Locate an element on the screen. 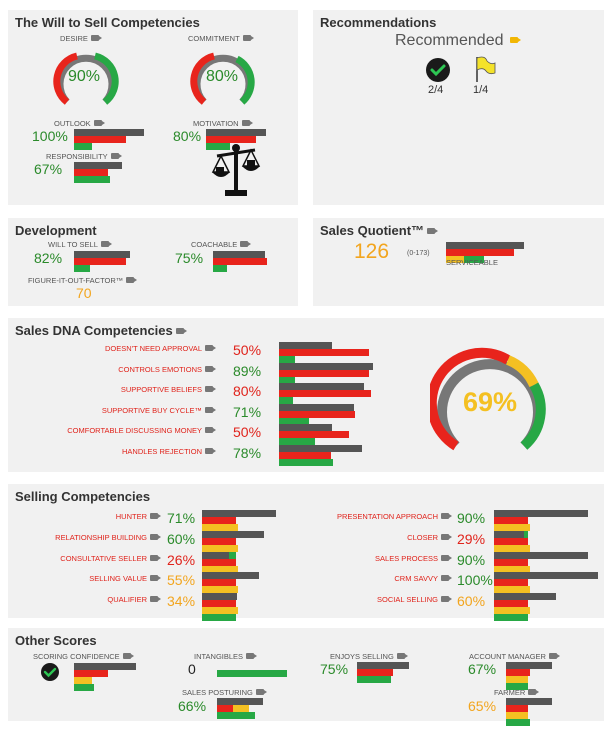  intangibles-label: INTANGIBLES is located at coordinates (226, 656).